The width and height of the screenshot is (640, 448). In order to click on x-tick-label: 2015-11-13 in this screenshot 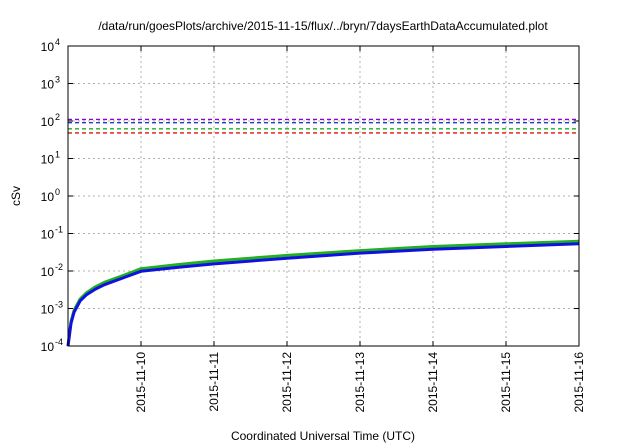, I will do `click(360, 382)`.